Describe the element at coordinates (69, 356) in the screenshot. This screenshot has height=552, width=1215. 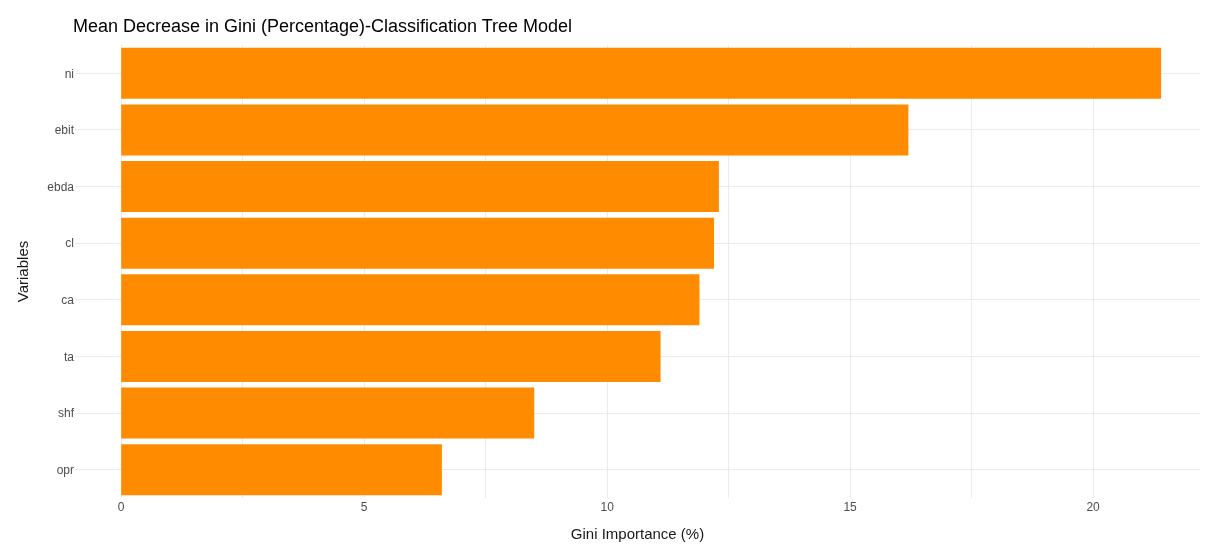
I see `y-tick-label: ta` at that location.